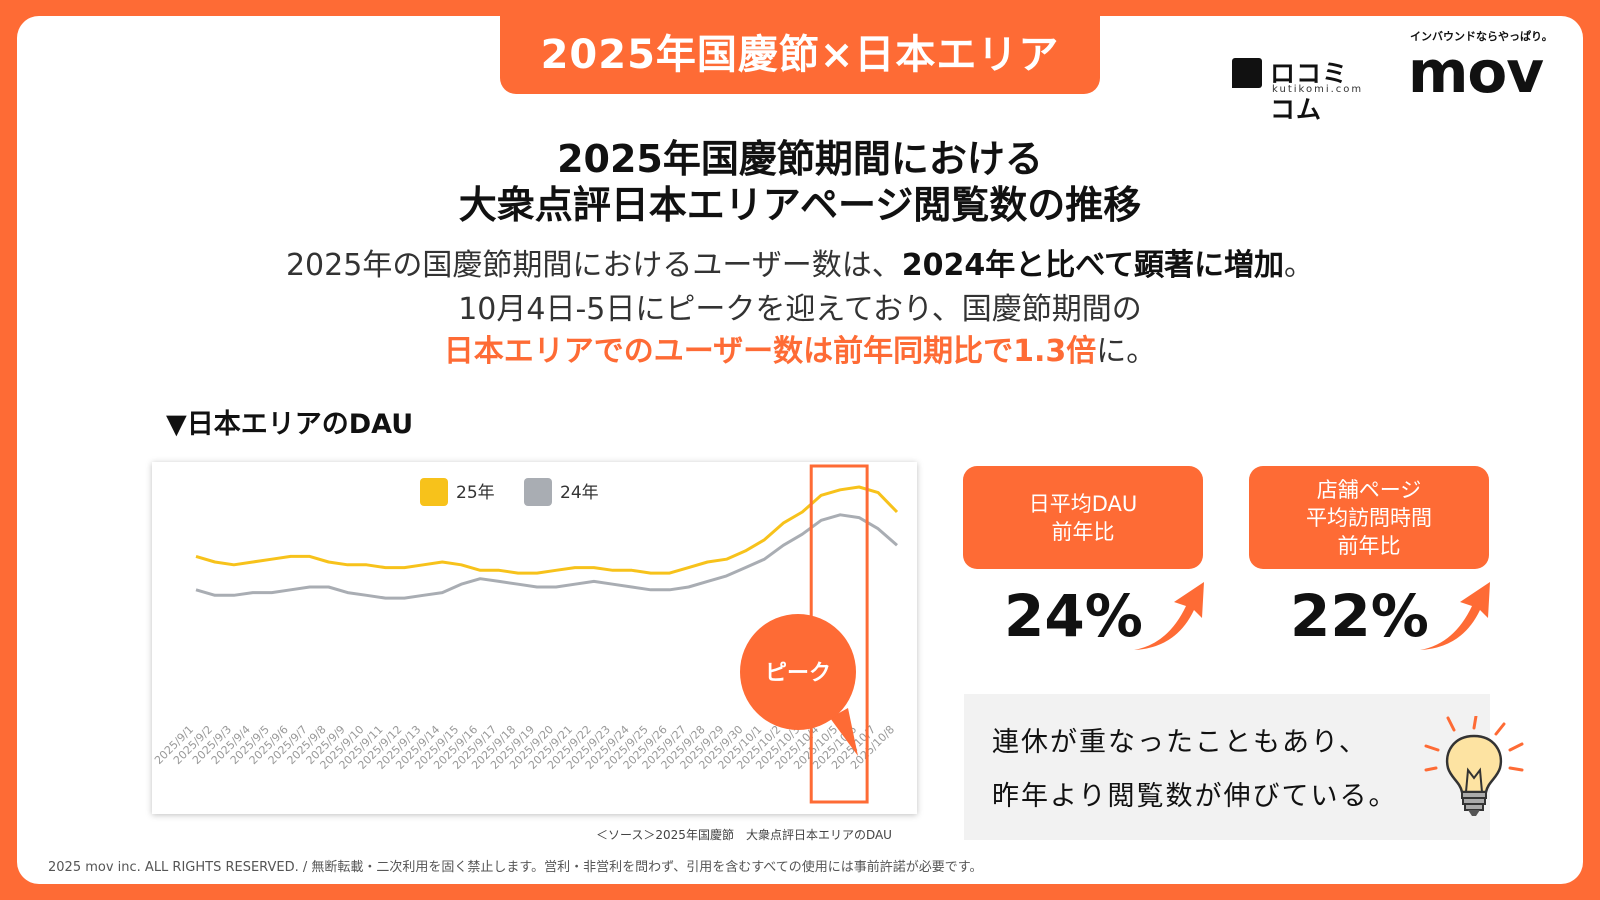 The height and width of the screenshot is (900, 1600). Describe the element at coordinates (290, 424) in the screenshot. I see `section-title: ▼日本エリアのDAU` at that location.